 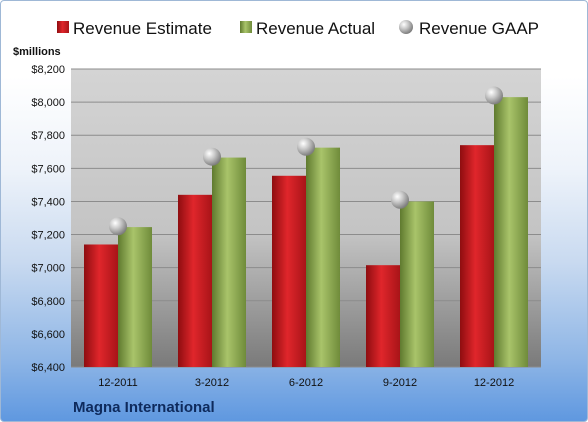 I want to click on y-tick-label: $6,400, so click(x=48, y=368).